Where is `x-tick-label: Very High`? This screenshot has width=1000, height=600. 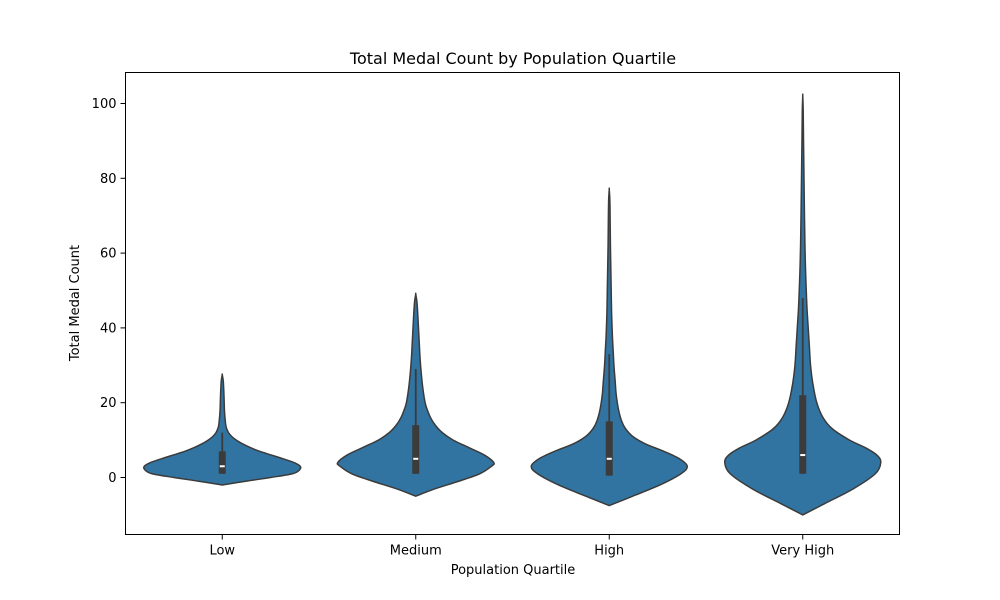 x-tick-label: Very High is located at coordinates (802, 551).